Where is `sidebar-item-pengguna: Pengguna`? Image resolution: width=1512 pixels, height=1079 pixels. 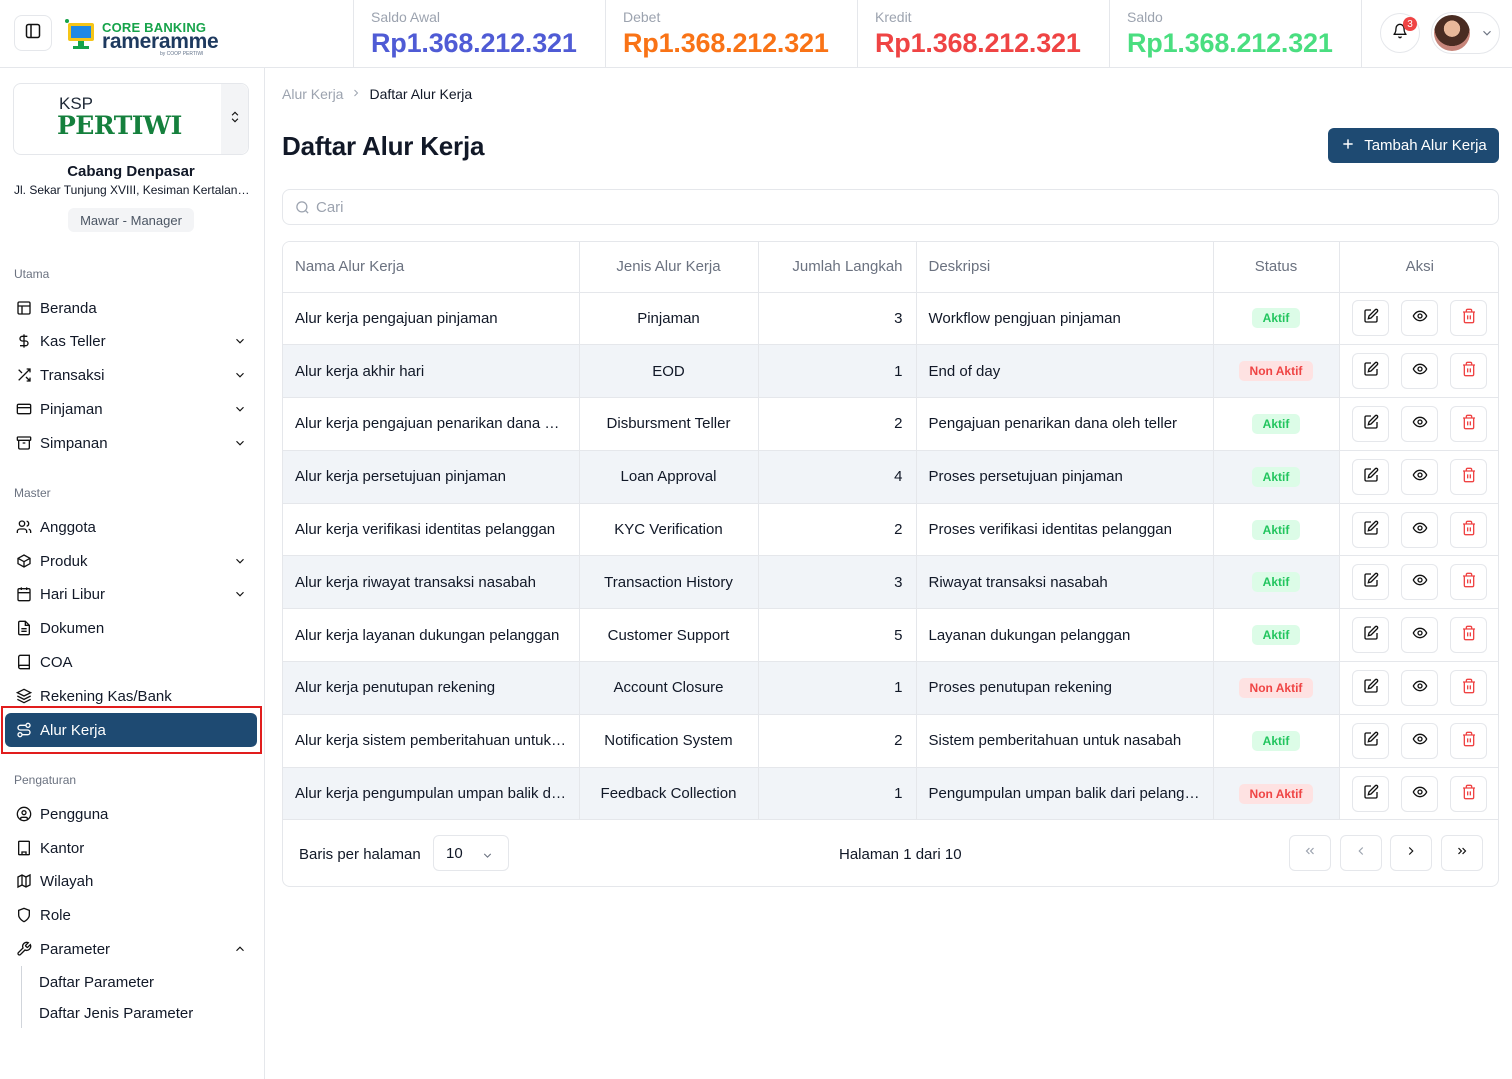
sidebar-item-pengguna: Pengguna is located at coordinates (131, 814).